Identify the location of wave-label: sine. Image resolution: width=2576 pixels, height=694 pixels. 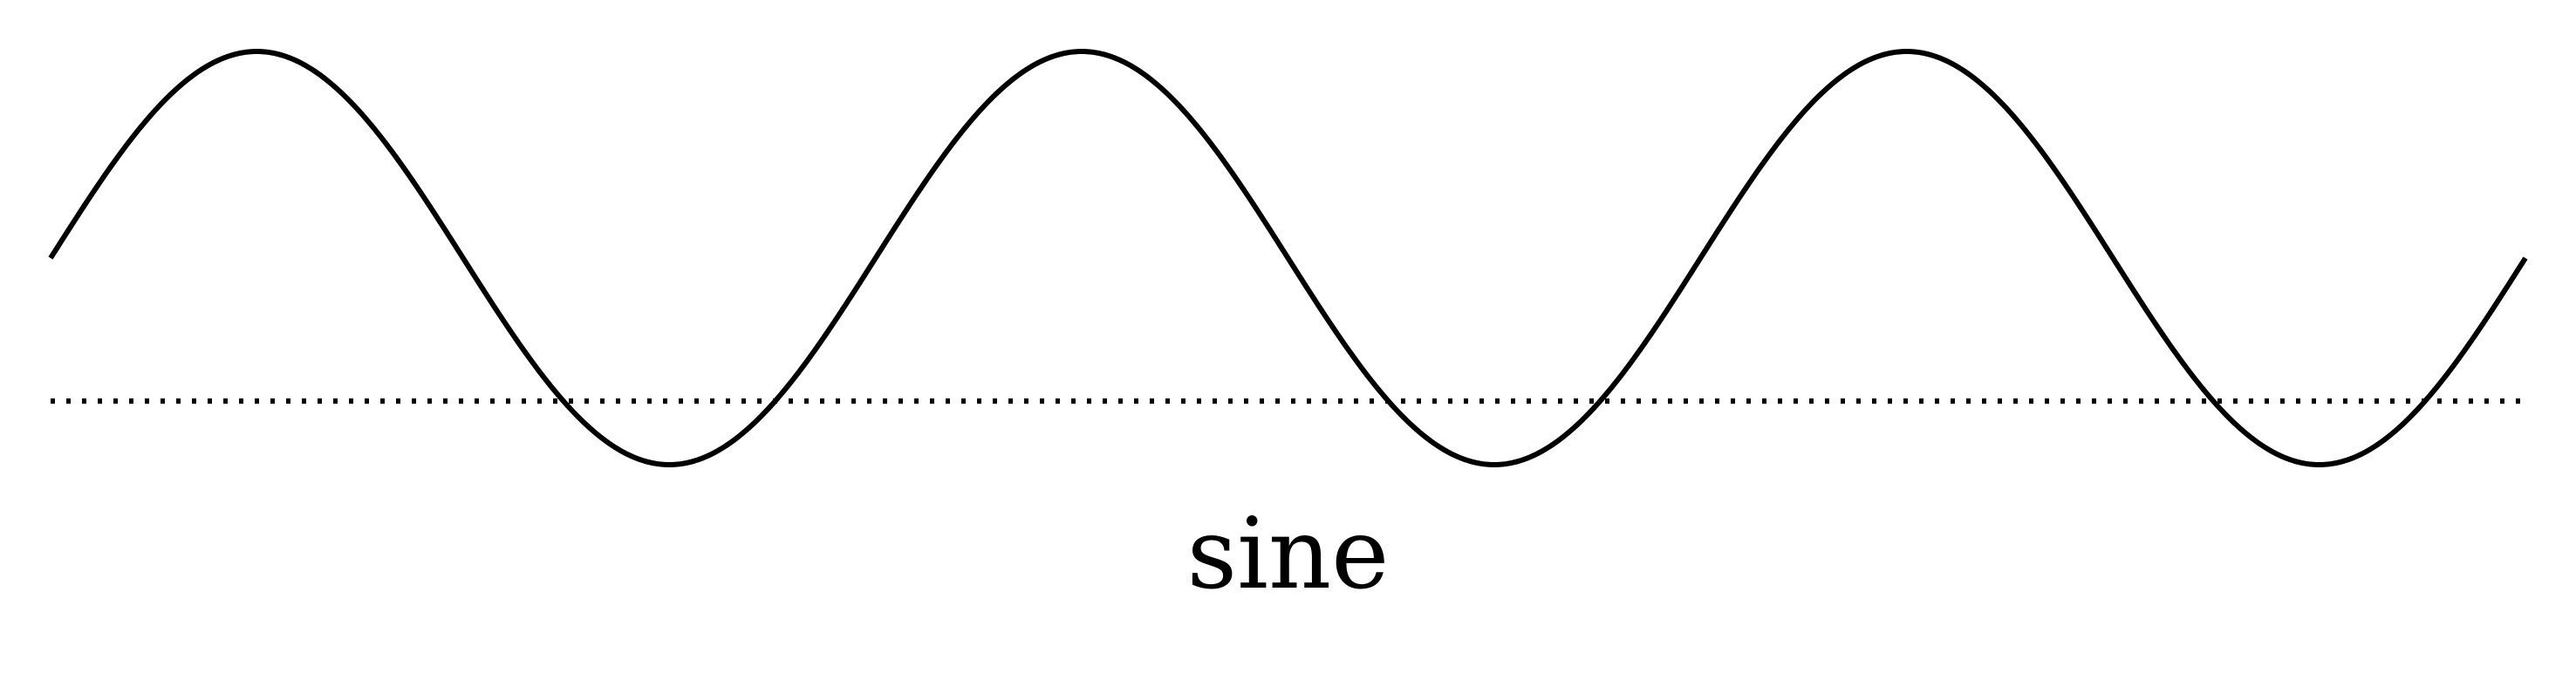
(1288, 554).